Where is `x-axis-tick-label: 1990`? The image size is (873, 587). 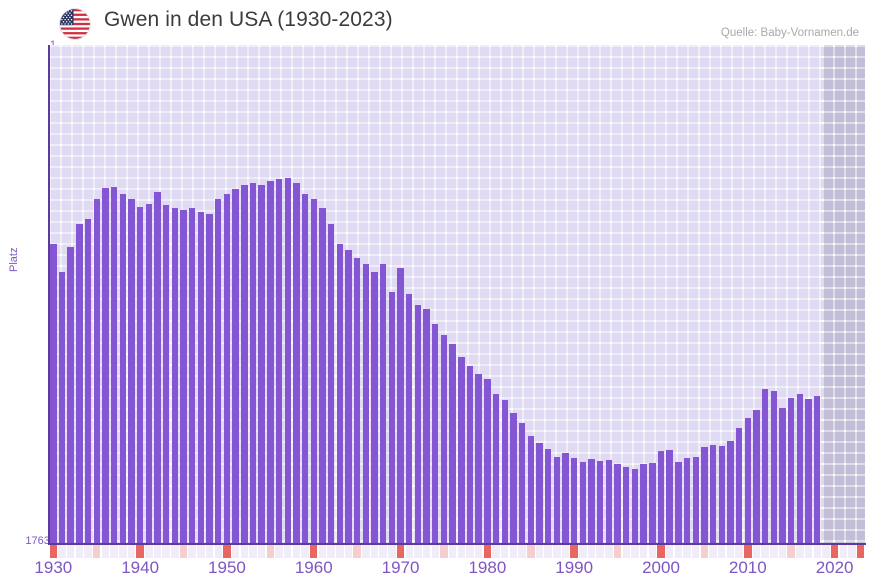
x-axis-tick-label: 1990 is located at coordinates (574, 567).